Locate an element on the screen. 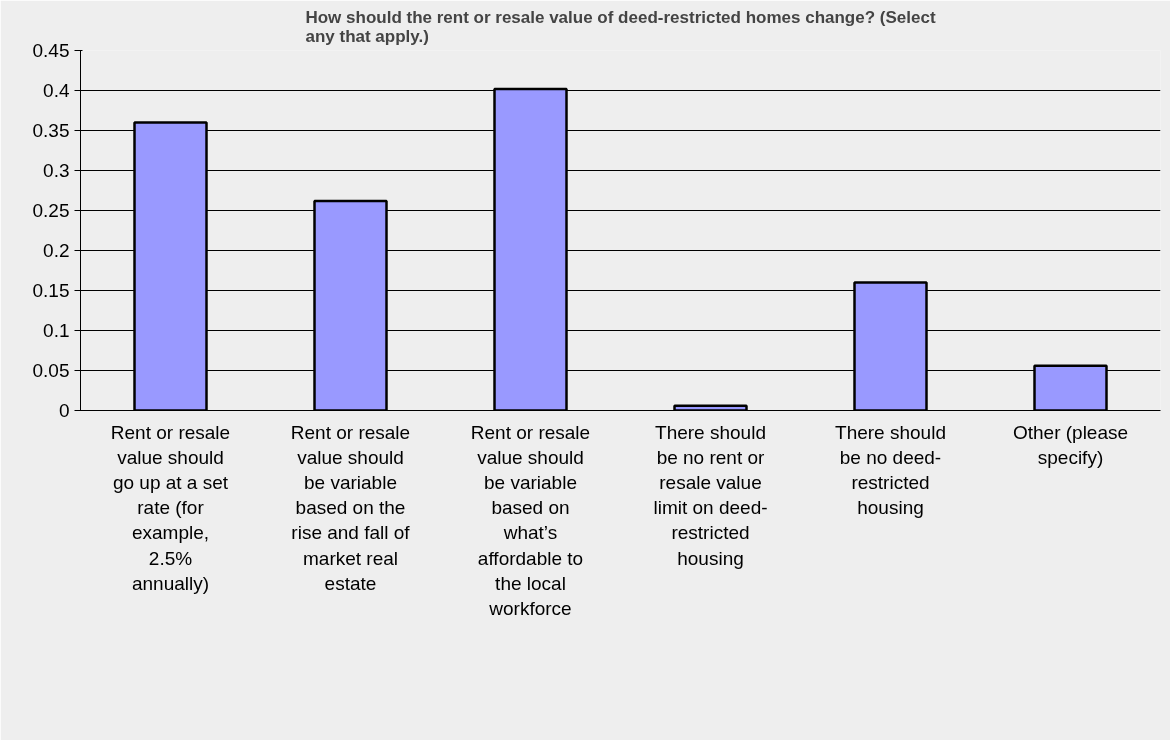 Image resolution: width=1175 pixels, height=746 pixels. y-tick-label: 0.35 is located at coordinates (51, 130).